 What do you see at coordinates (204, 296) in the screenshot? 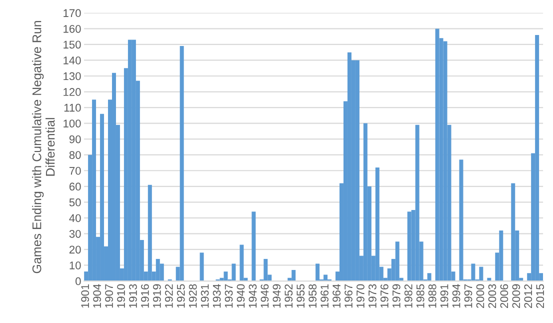
I see `x-tick-label: 1931` at bounding box center [204, 296].